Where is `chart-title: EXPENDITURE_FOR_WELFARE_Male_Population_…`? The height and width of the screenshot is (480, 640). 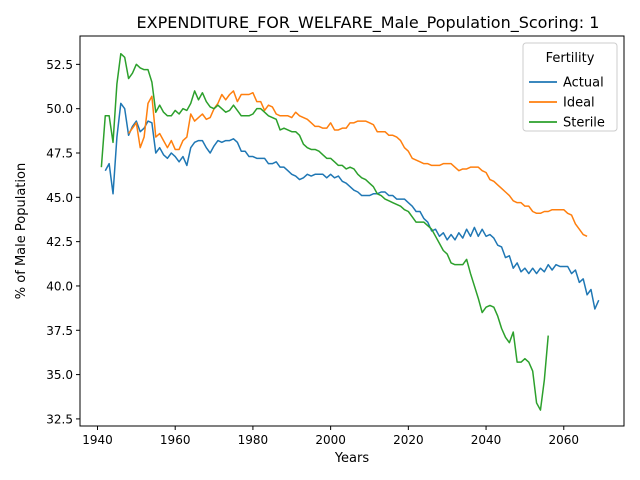 chart-title: EXPENDITURE_FOR_WELFARE_Male_Population_… is located at coordinates (368, 23).